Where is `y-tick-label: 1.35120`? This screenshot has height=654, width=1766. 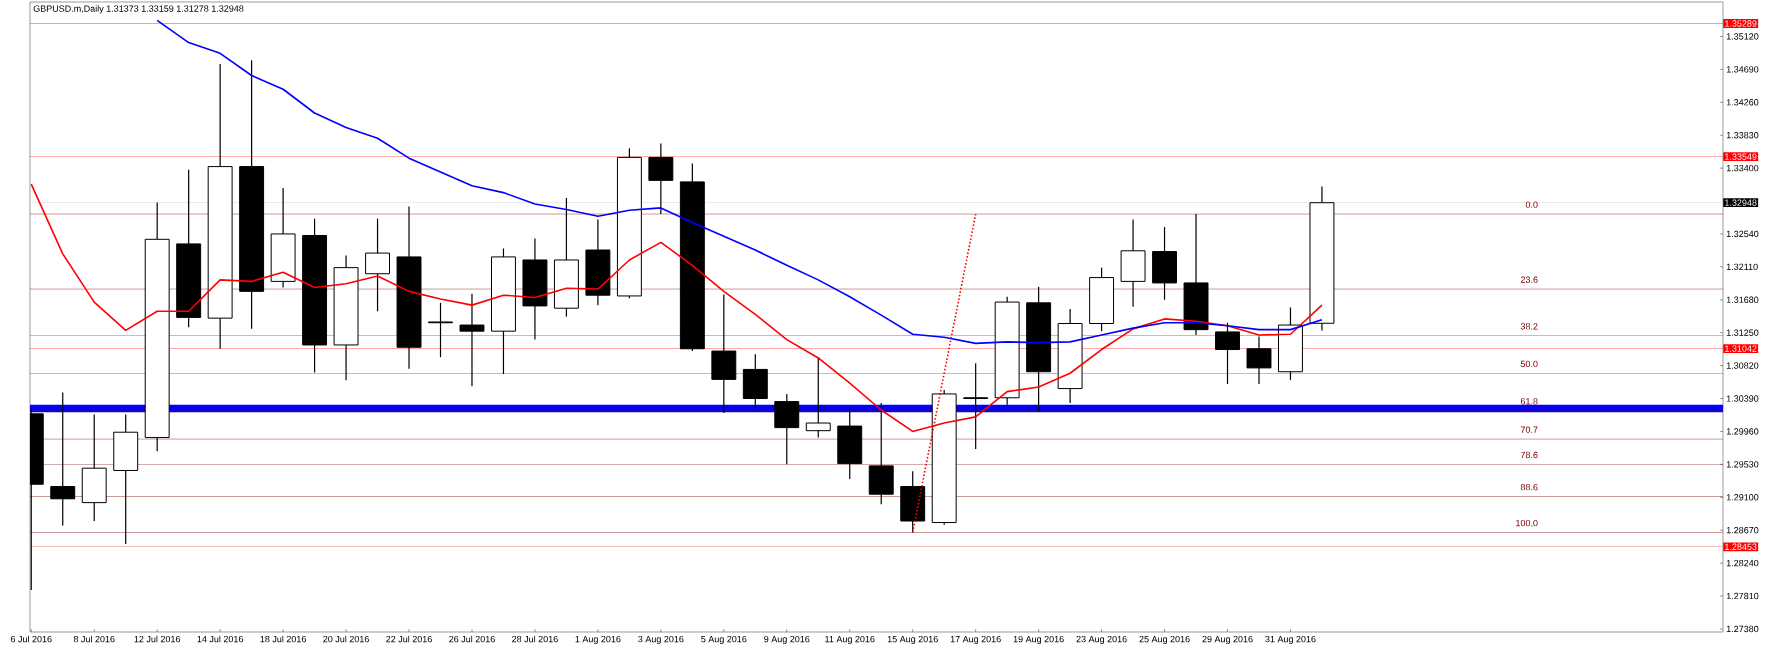 y-tick-label: 1.35120 is located at coordinates (1742, 36).